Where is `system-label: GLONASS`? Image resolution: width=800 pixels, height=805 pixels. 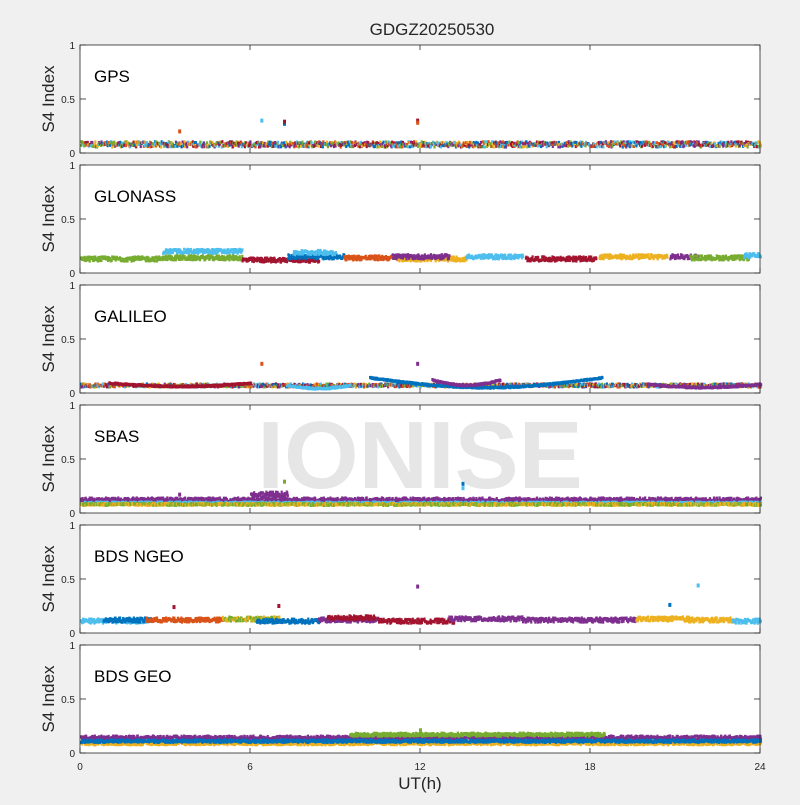
system-label: GLONASS is located at coordinates (135, 196).